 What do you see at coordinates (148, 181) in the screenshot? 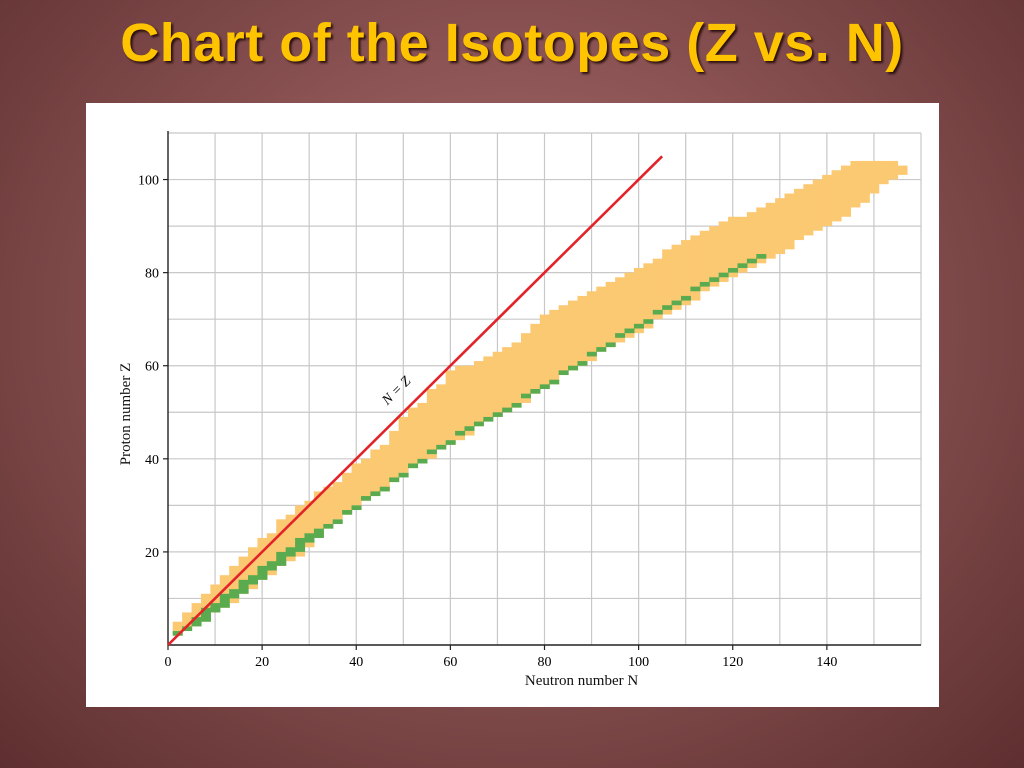
I see `y-tick-label: 100` at bounding box center [148, 181].